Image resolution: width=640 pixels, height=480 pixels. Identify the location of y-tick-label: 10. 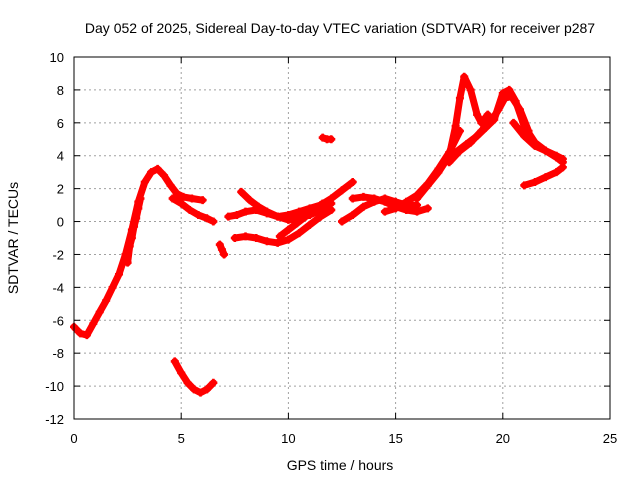
(57, 57).